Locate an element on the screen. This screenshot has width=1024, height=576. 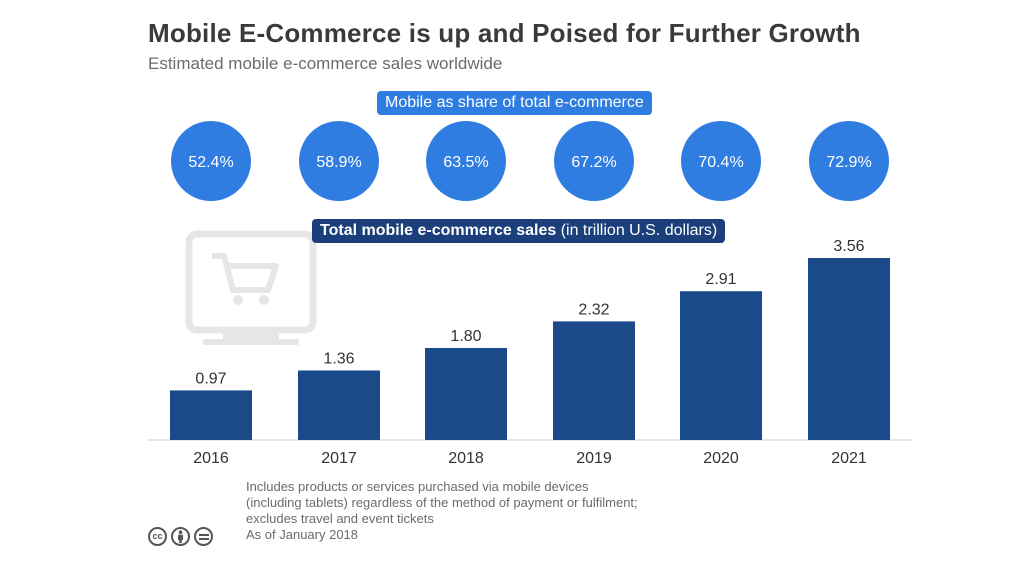
bar-value-label: 1.36 is located at coordinates (338, 358).